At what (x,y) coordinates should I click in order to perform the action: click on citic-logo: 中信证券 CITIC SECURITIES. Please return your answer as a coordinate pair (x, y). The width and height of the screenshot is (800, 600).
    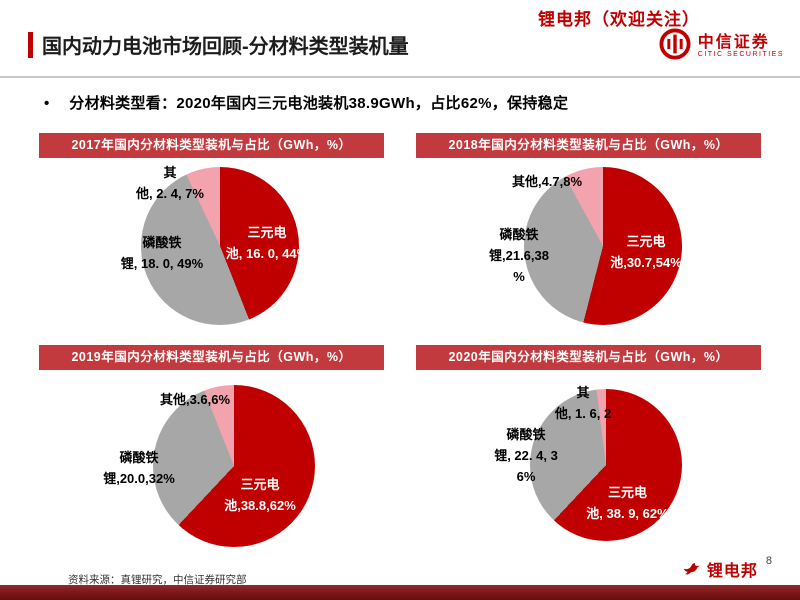
    Looking at the image, I should click on (721, 46).